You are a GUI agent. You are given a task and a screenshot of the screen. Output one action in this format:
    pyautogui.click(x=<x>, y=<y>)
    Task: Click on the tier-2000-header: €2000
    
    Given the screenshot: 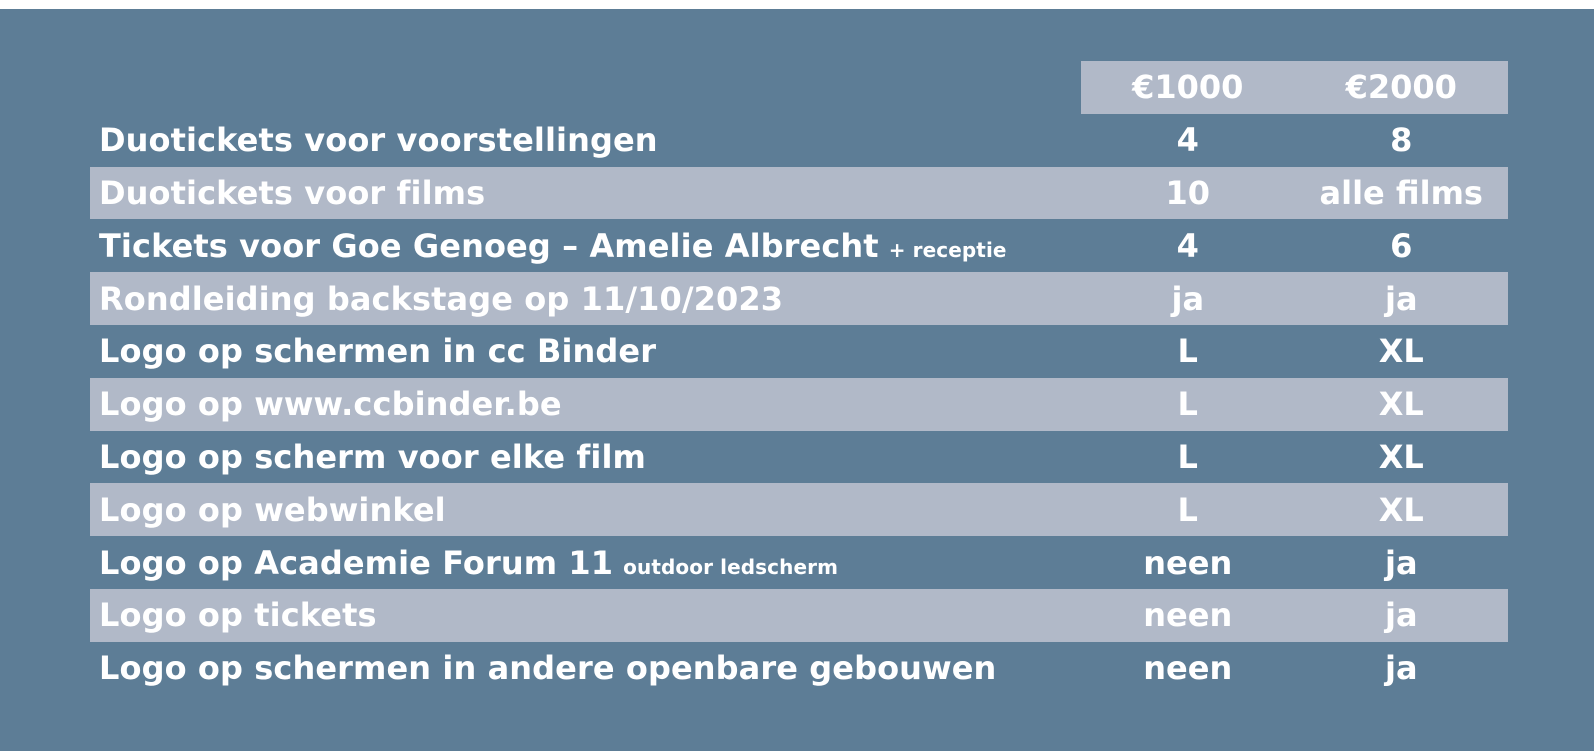 What is the action you would take?
    pyautogui.click(x=1401, y=87)
    